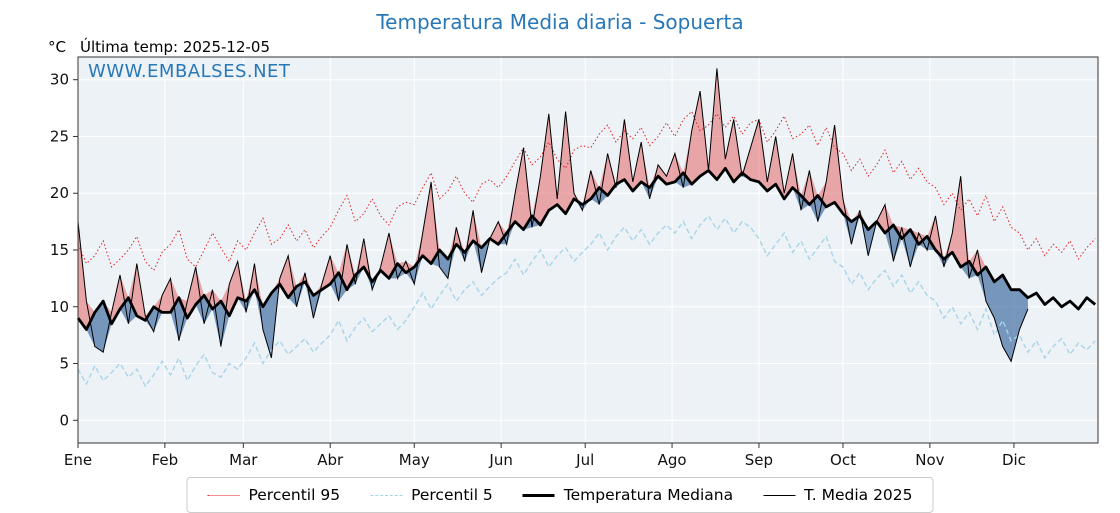  Describe the element at coordinates (779, 495) in the screenshot. I see `t-media-2025-line-sample` at that location.